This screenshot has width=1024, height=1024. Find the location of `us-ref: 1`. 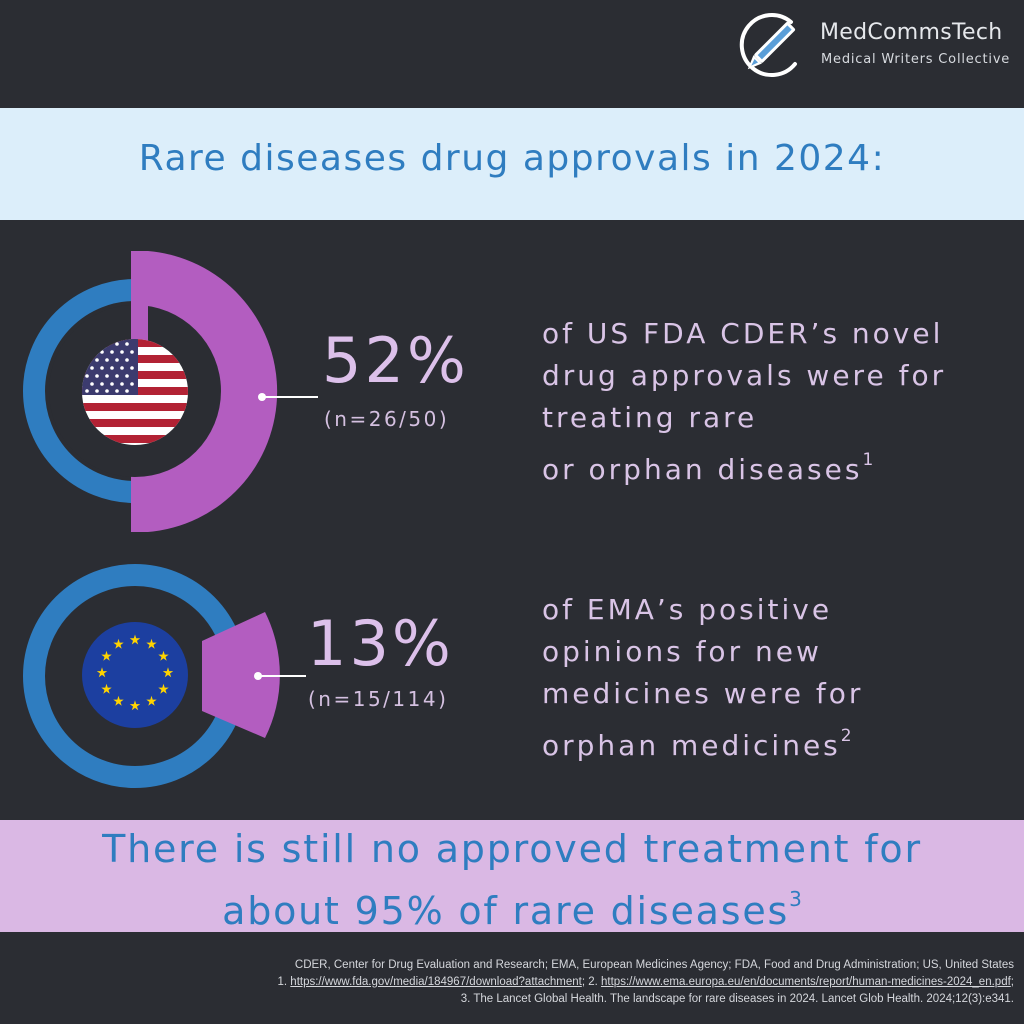

us-ref: 1 is located at coordinates (868, 460).